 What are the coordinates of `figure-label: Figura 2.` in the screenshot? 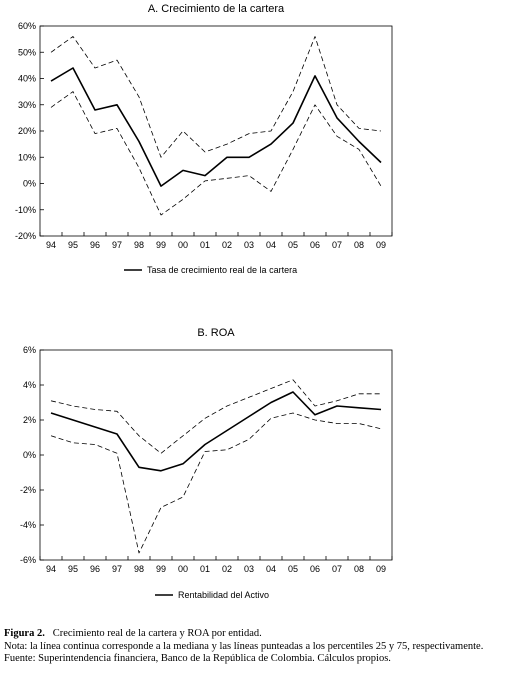 It's located at (24, 633).